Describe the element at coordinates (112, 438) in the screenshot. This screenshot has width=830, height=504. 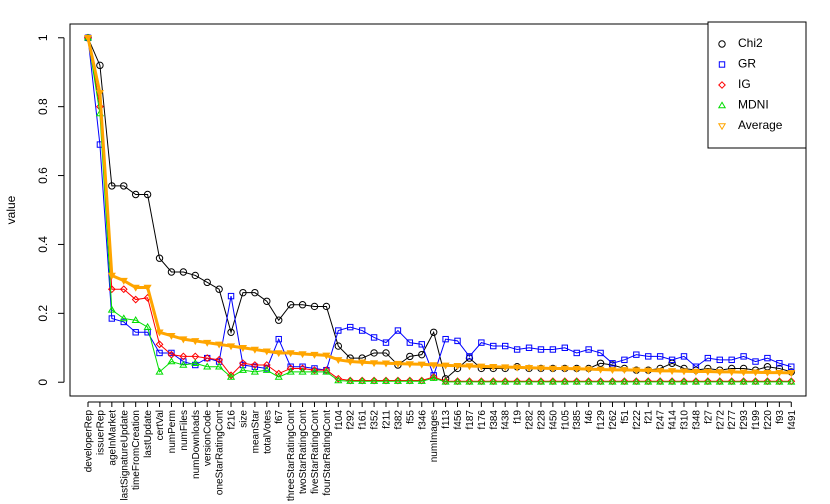
I see `x-tick-label: ageInMarket` at that location.